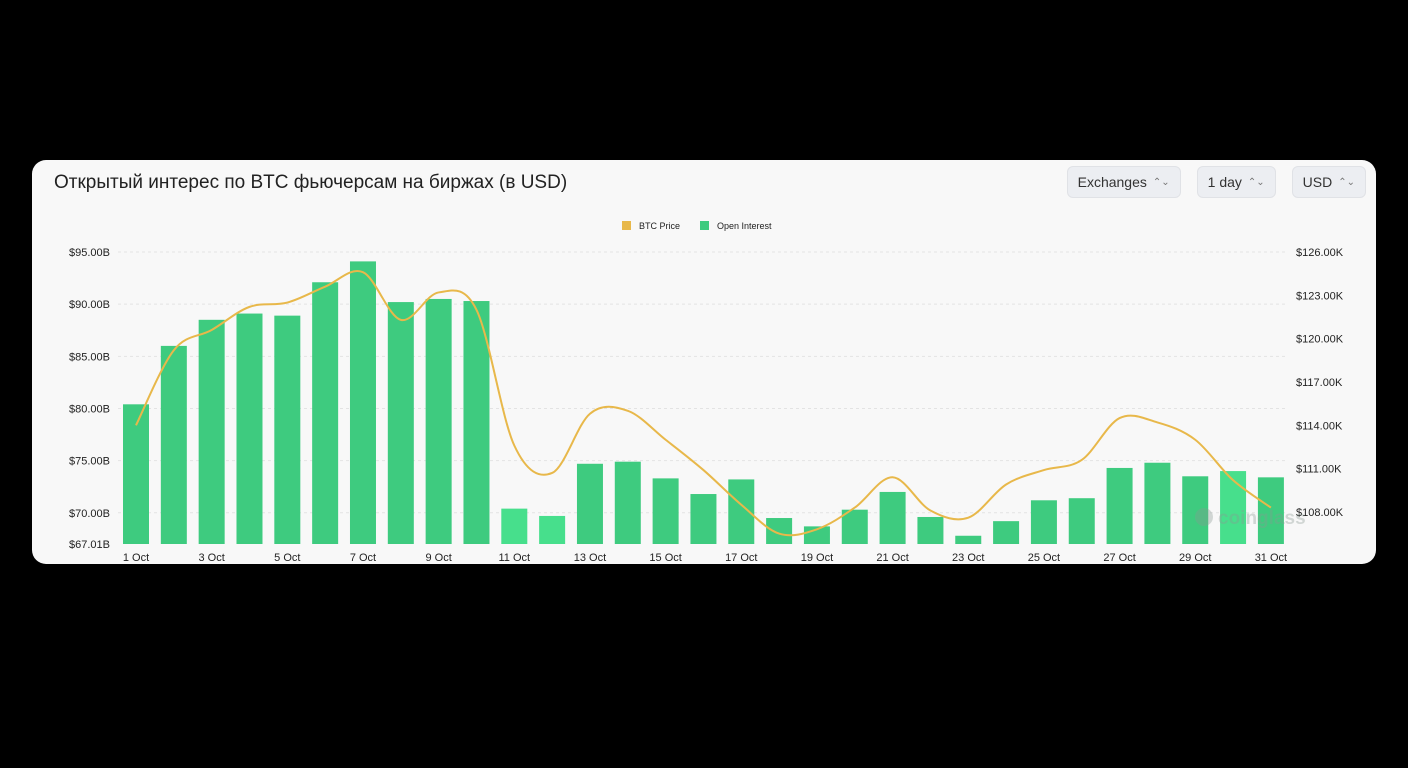 Image resolution: width=1408 pixels, height=768 pixels. Describe the element at coordinates (438, 558) in the screenshot. I see `x-axis-tick: 9 Oct` at that location.